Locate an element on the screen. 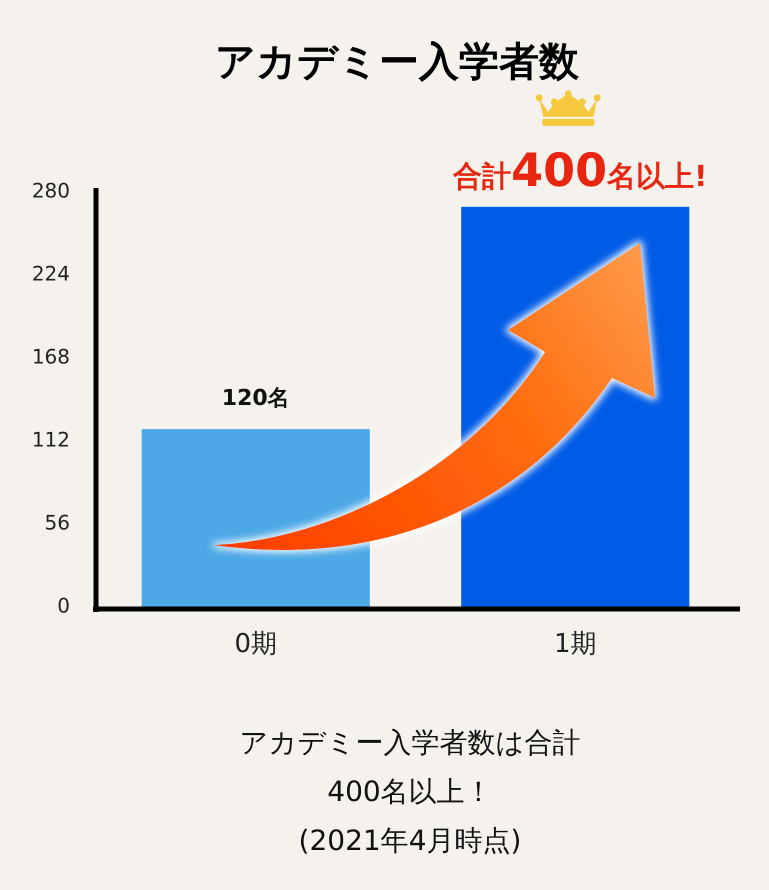 The height and width of the screenshot is (890, 769). title: アカデミー入学者数 is located at coordinates (397, 62).